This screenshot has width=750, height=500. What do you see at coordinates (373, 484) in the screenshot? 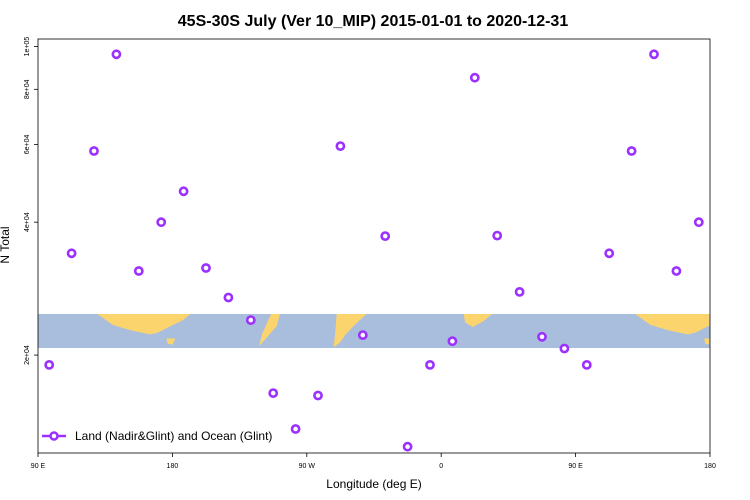
I see `x-axis-label: Longitude (deg E)` at bounding box center [373, 484].